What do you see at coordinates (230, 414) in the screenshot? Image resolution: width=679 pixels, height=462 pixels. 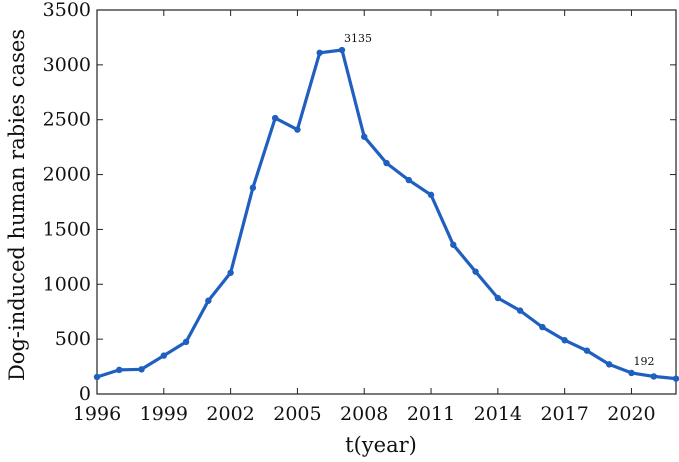 I see `x-tick-label: 2002` at bounding box center [230, 414].